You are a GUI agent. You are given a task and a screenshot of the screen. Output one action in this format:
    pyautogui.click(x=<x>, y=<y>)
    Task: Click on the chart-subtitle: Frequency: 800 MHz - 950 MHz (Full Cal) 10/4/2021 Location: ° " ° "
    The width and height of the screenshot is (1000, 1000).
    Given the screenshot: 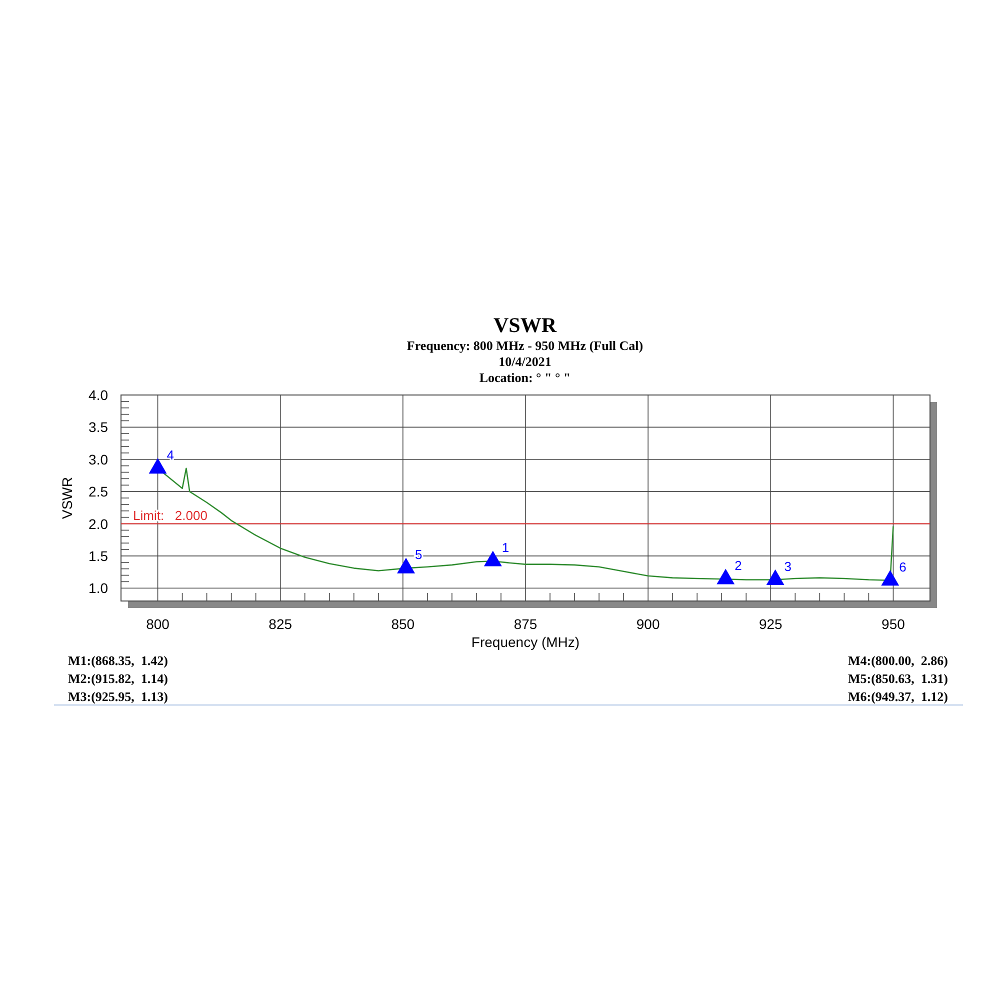 What is the action you would take?
    pyautogui.click(x=525, y=361)
    